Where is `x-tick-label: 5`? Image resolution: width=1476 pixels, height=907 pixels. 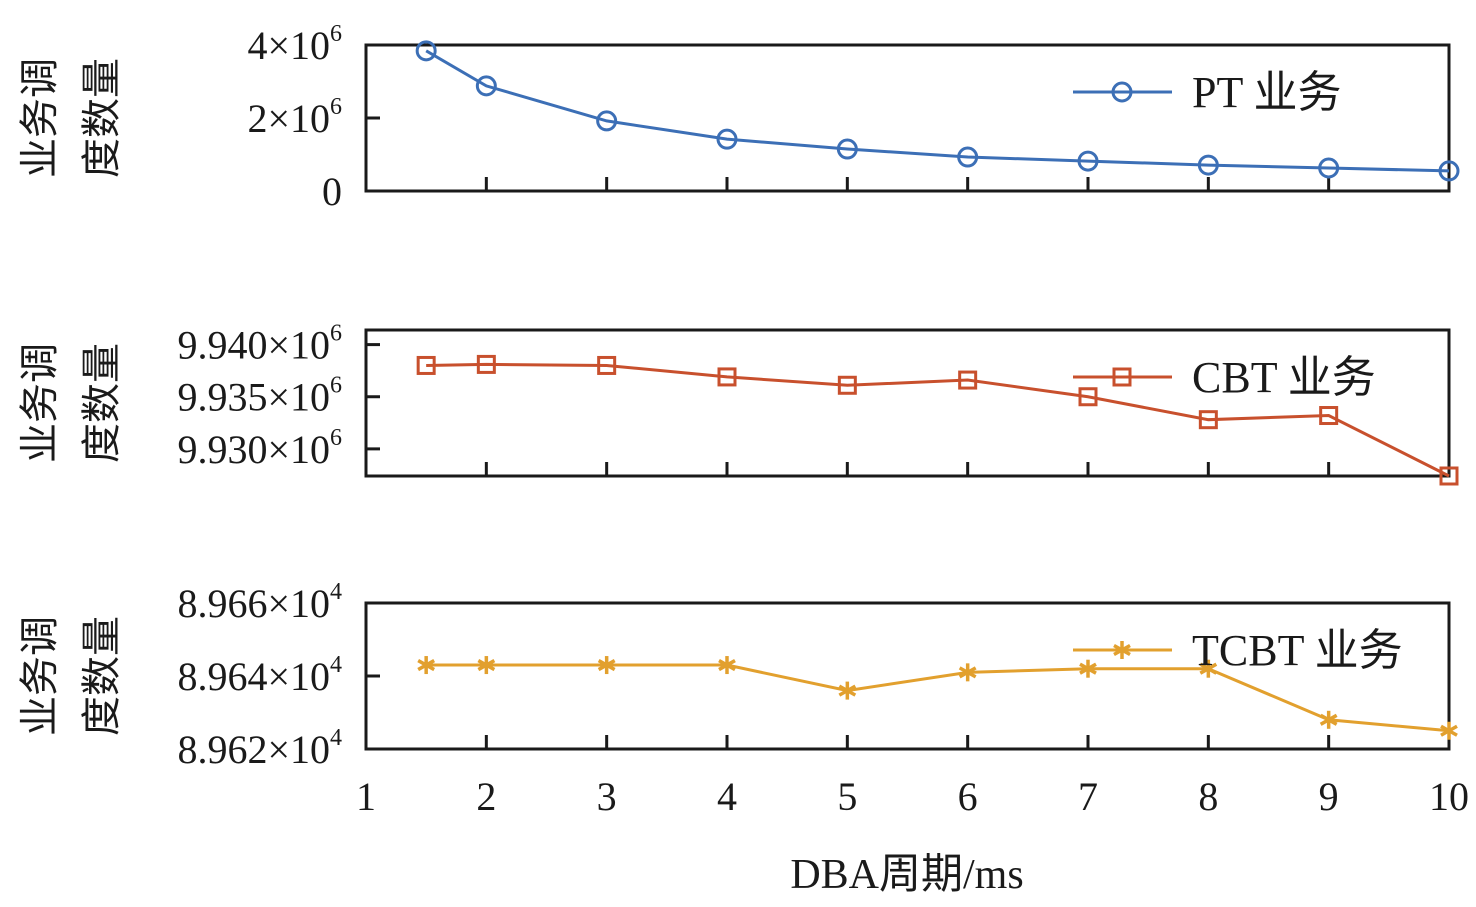 x-tick-label: 5 is located at coordinates (847, 796).